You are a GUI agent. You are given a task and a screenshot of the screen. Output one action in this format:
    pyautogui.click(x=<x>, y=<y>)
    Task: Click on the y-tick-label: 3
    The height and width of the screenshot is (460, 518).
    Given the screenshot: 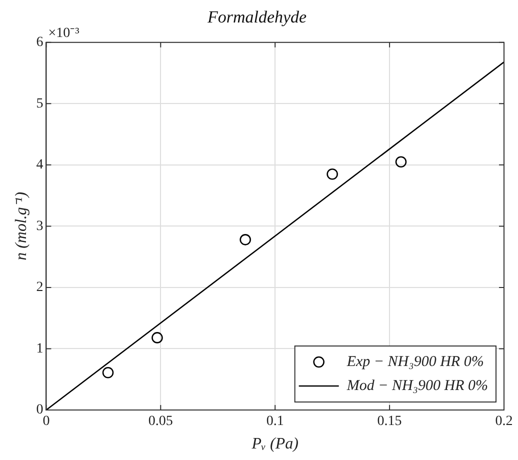 What is the action you would take?
    pyautogui.click(x=40, y=226)
    